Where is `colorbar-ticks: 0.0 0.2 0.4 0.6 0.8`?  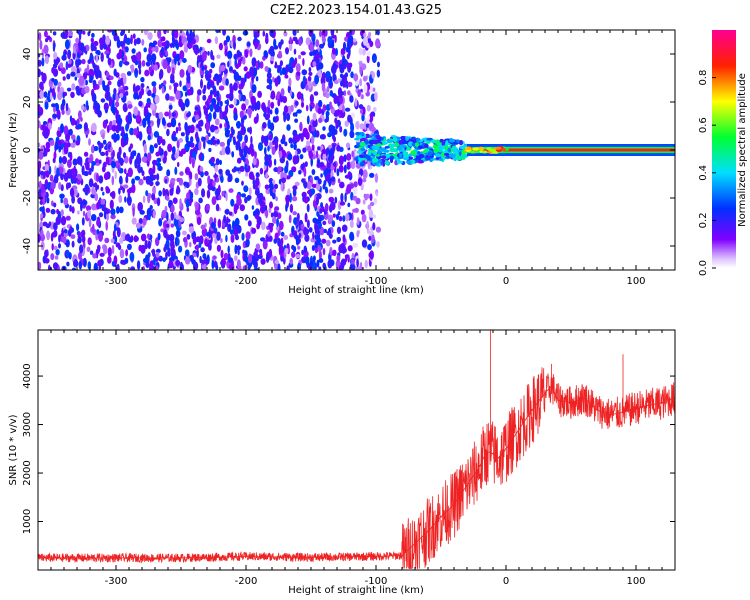 colorbar-ticks: 0.0 0.2 0.4 0.6 0.8 is located at coordinates (707, 173).